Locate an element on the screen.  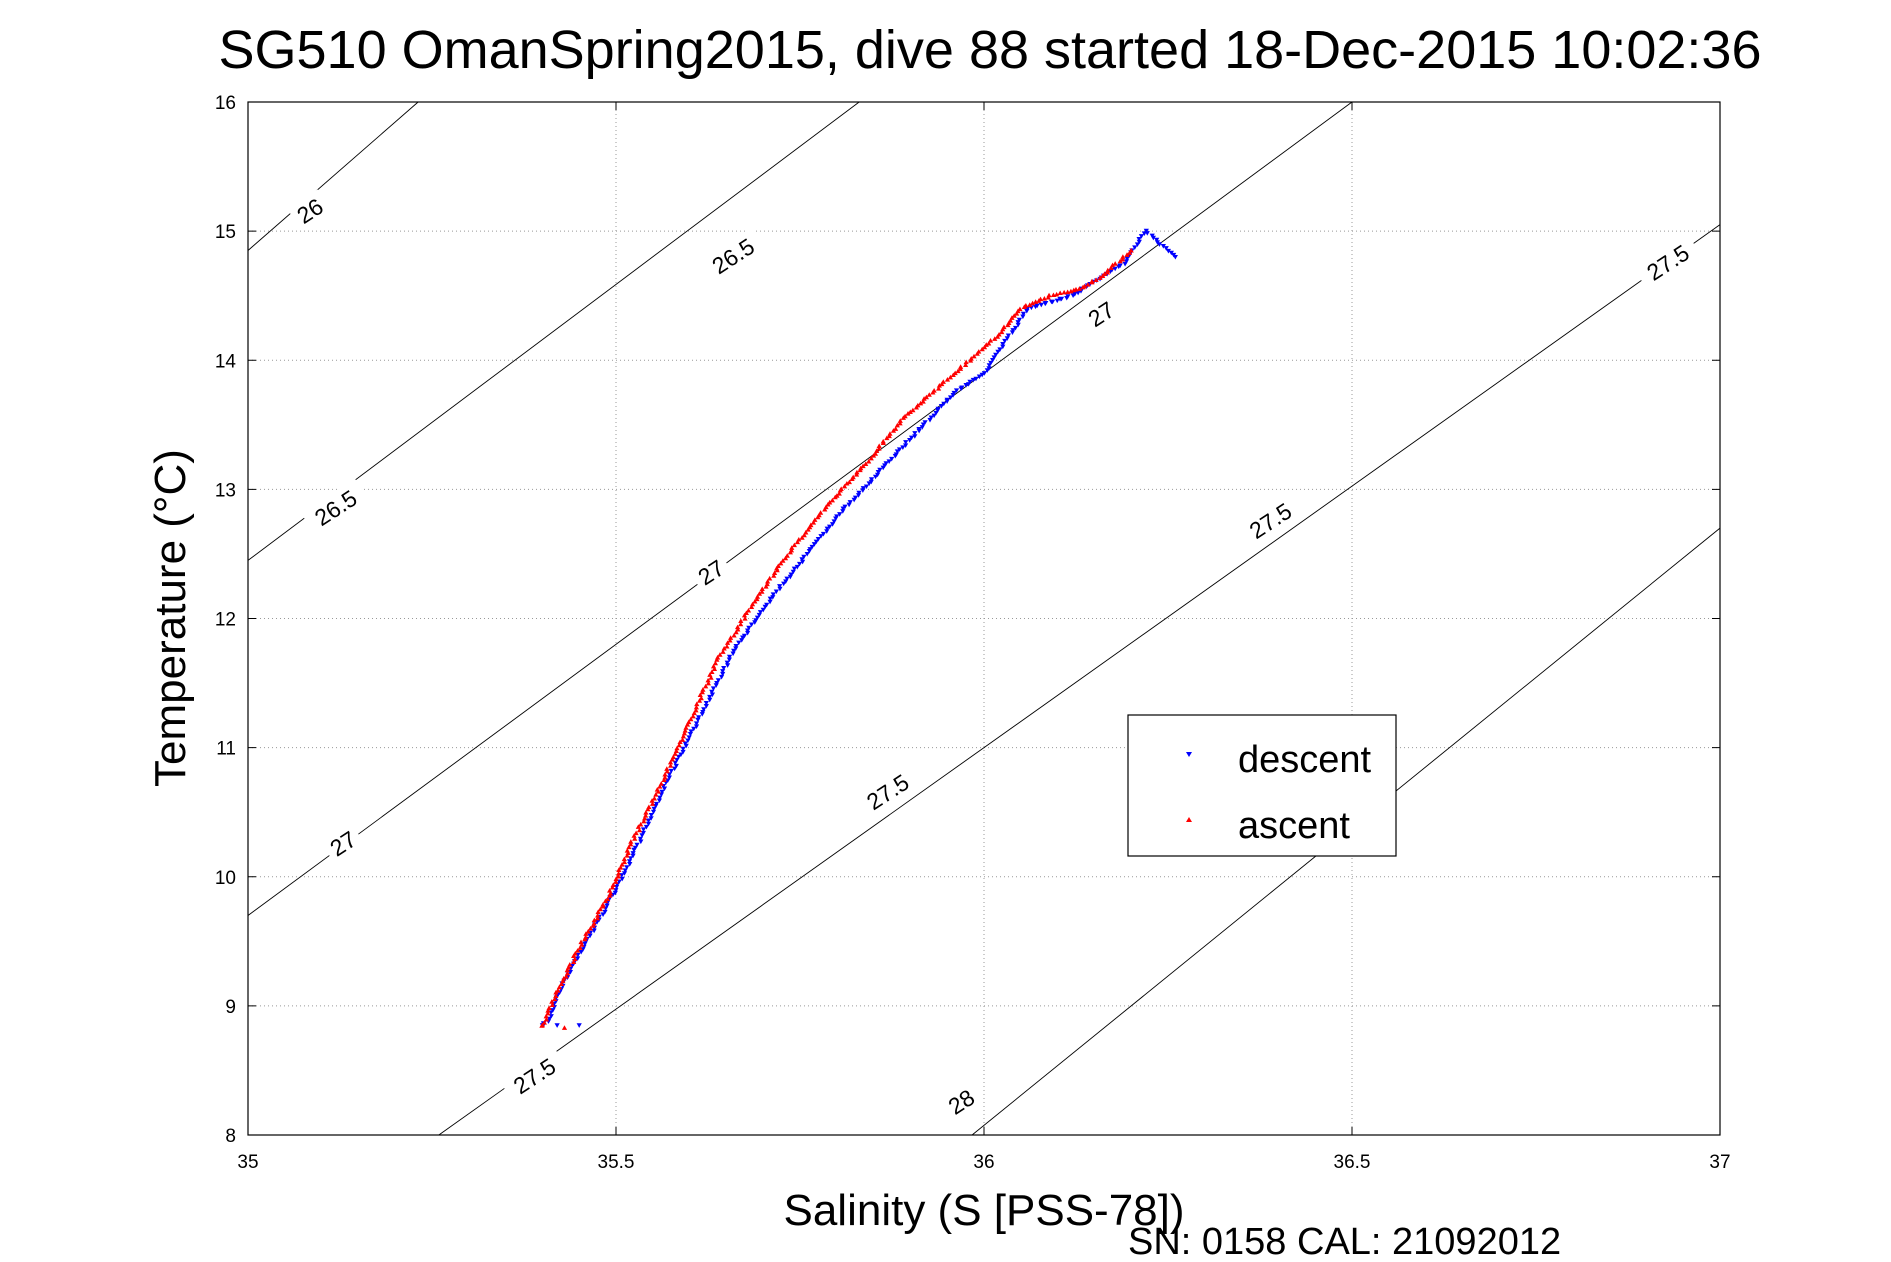
x-tick-label: 36.5 is located at coordinates (1352, 1162).